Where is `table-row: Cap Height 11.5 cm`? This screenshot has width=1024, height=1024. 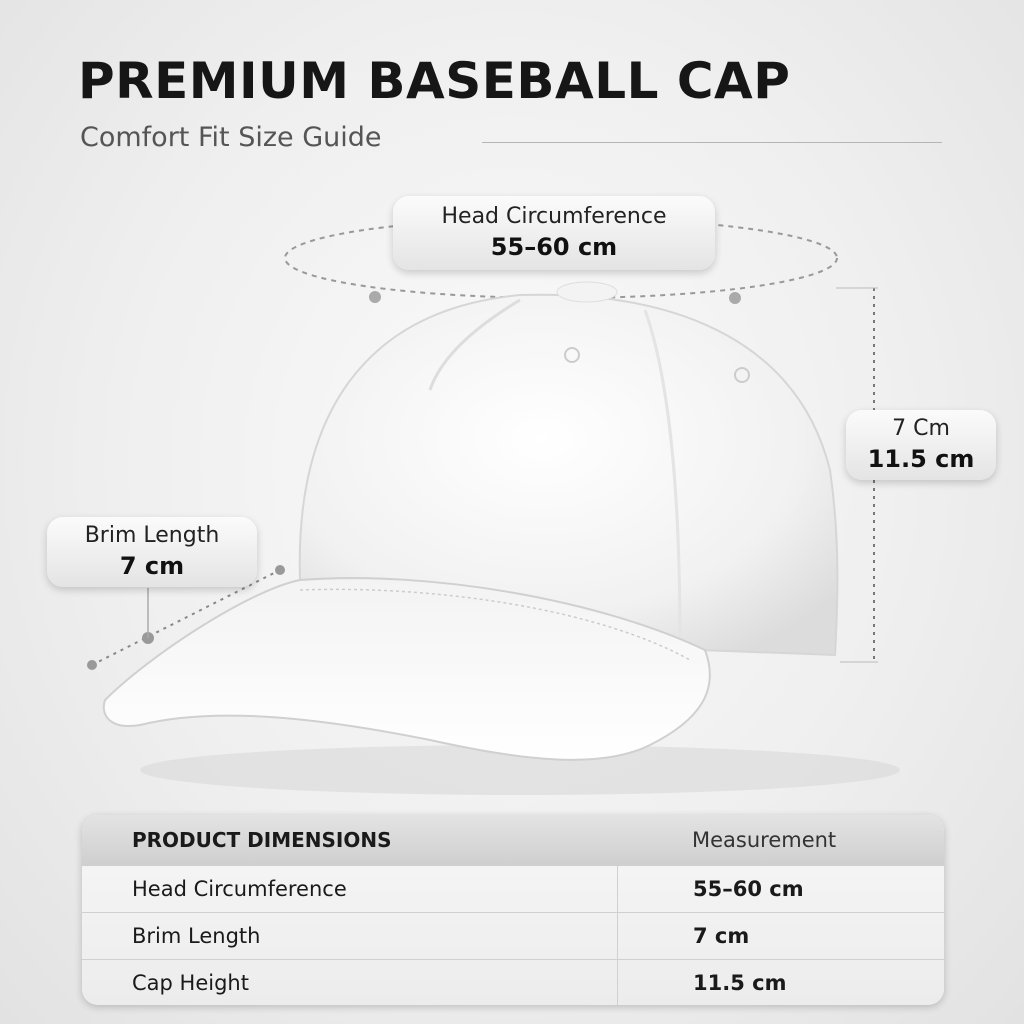 table-row: Cap Height 11.5 cm is located at coordinates (513, 982).